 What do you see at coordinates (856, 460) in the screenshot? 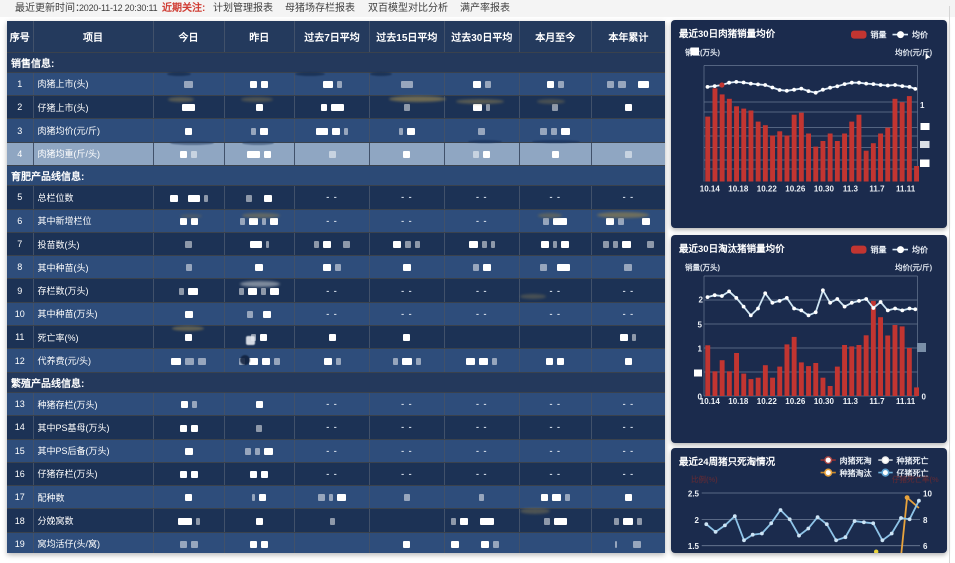
I see `svg-text: 肉猪死淘` at bounding box center [856, 460].